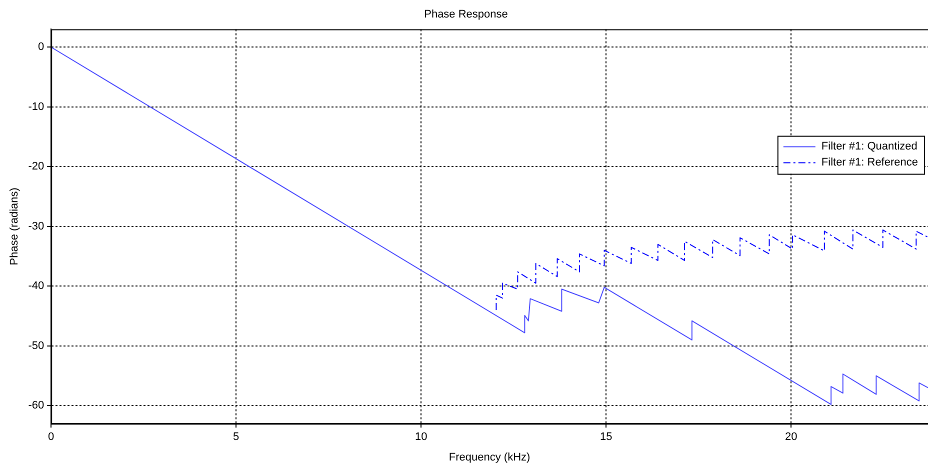  Describe the element at coordinates (236, 437) in the screenshot. I see `x-tick-label: 5` at that location.